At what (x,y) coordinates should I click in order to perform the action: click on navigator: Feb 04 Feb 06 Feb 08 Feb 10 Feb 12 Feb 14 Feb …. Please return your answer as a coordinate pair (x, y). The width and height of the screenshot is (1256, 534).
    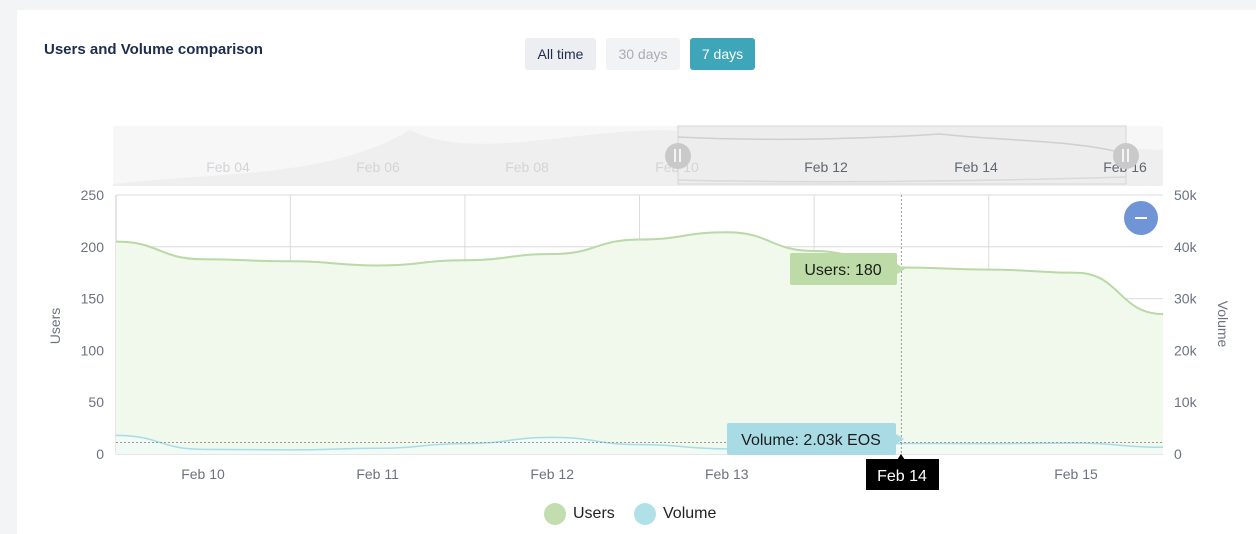
    Looking at the image, I should click on (638, 155).